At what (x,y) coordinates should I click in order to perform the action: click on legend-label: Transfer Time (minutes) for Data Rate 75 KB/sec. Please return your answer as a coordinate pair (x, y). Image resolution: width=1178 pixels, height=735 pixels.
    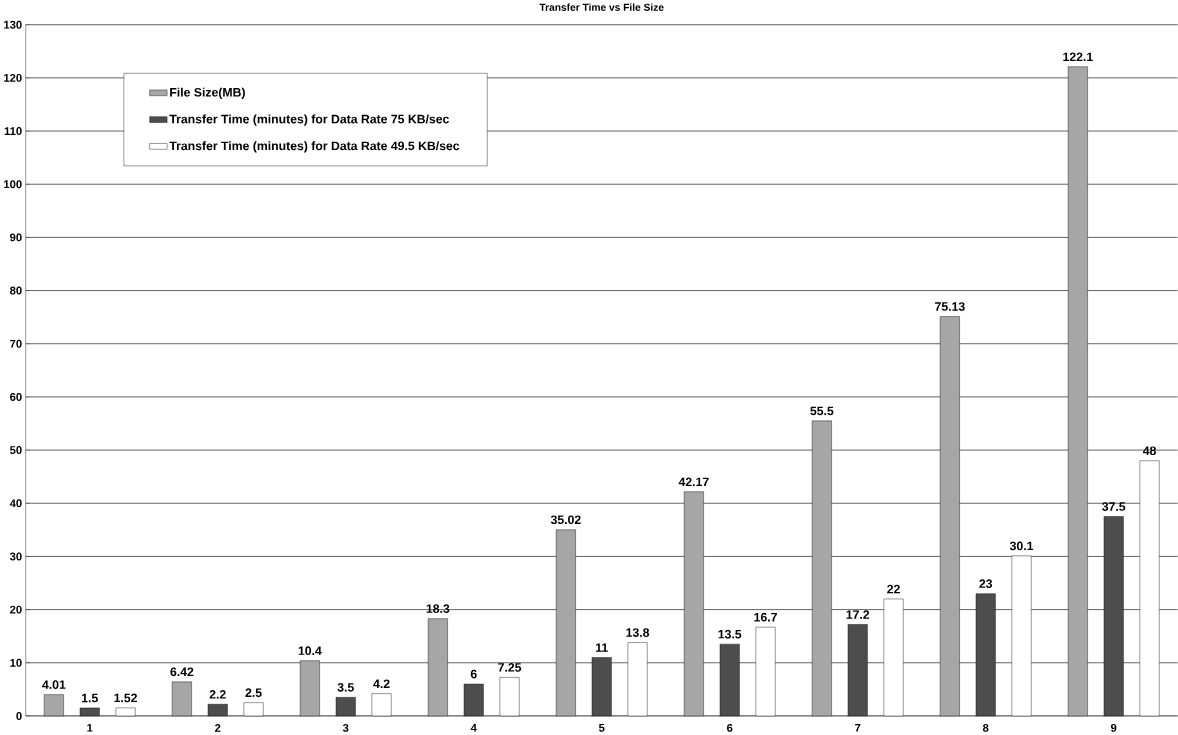
    Looking at the image, I should click on (309, 120).